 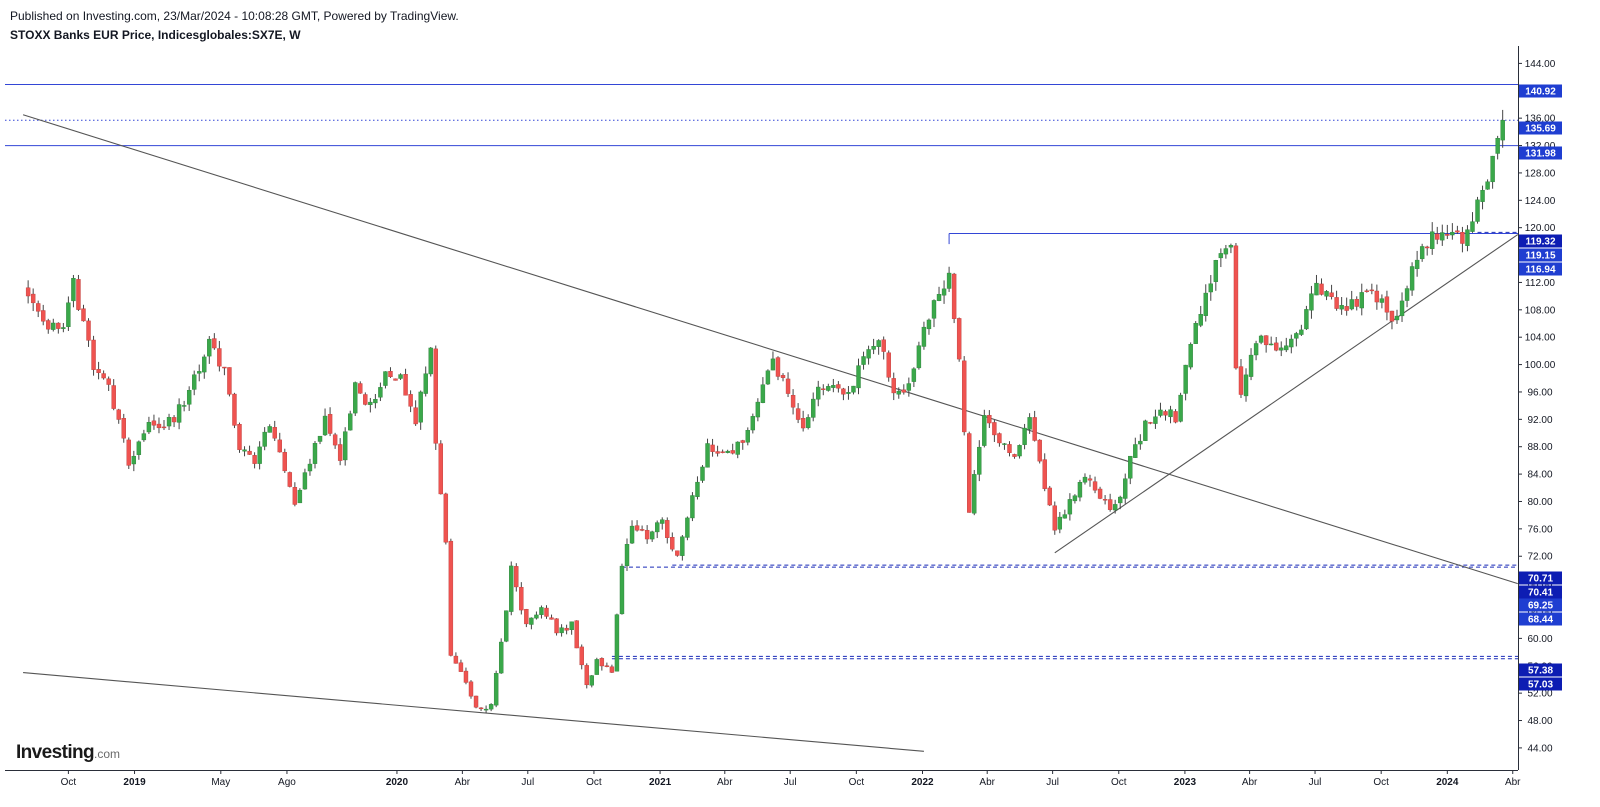 What do you see at coordinates (1540, 578) in the screenshot?
I see `price-label: 70.71` at bounding box center [1540, 578].